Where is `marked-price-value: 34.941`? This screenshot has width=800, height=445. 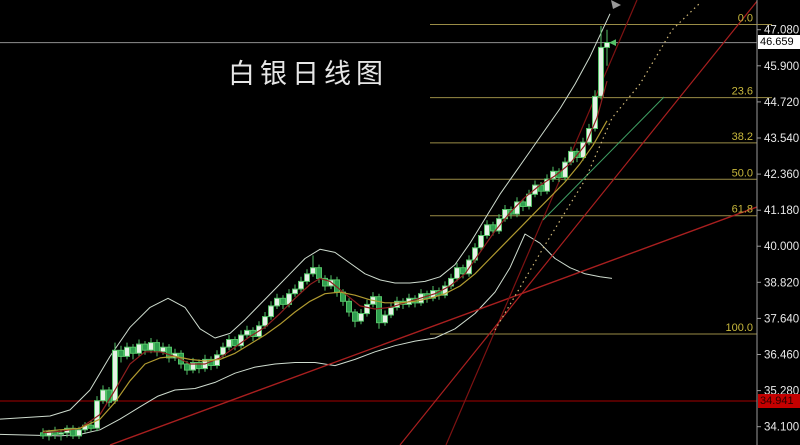 marked-price-value: 34.941 is located at coordinates (777, 401).